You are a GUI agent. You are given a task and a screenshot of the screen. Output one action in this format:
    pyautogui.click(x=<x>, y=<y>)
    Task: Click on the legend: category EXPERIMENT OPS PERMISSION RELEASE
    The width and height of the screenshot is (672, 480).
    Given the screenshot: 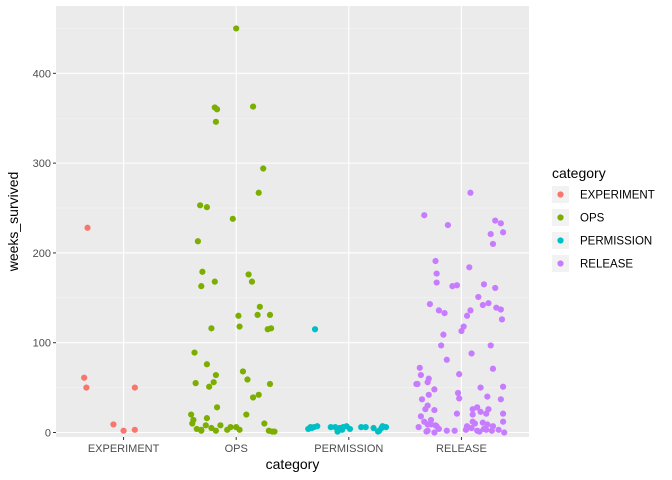 What is the action you would take?
    pyautogui.click(x=603, y=218)
    